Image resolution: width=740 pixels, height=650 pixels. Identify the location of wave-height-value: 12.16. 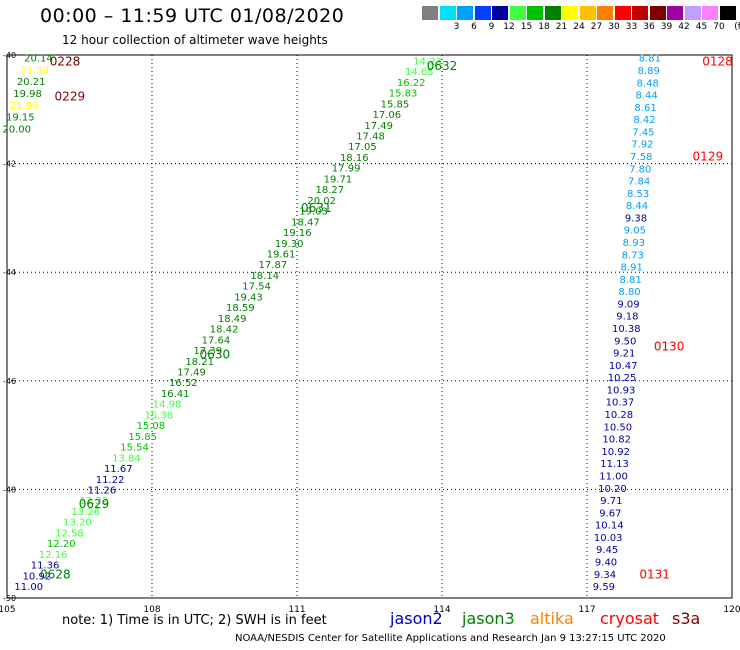
(53, 555).